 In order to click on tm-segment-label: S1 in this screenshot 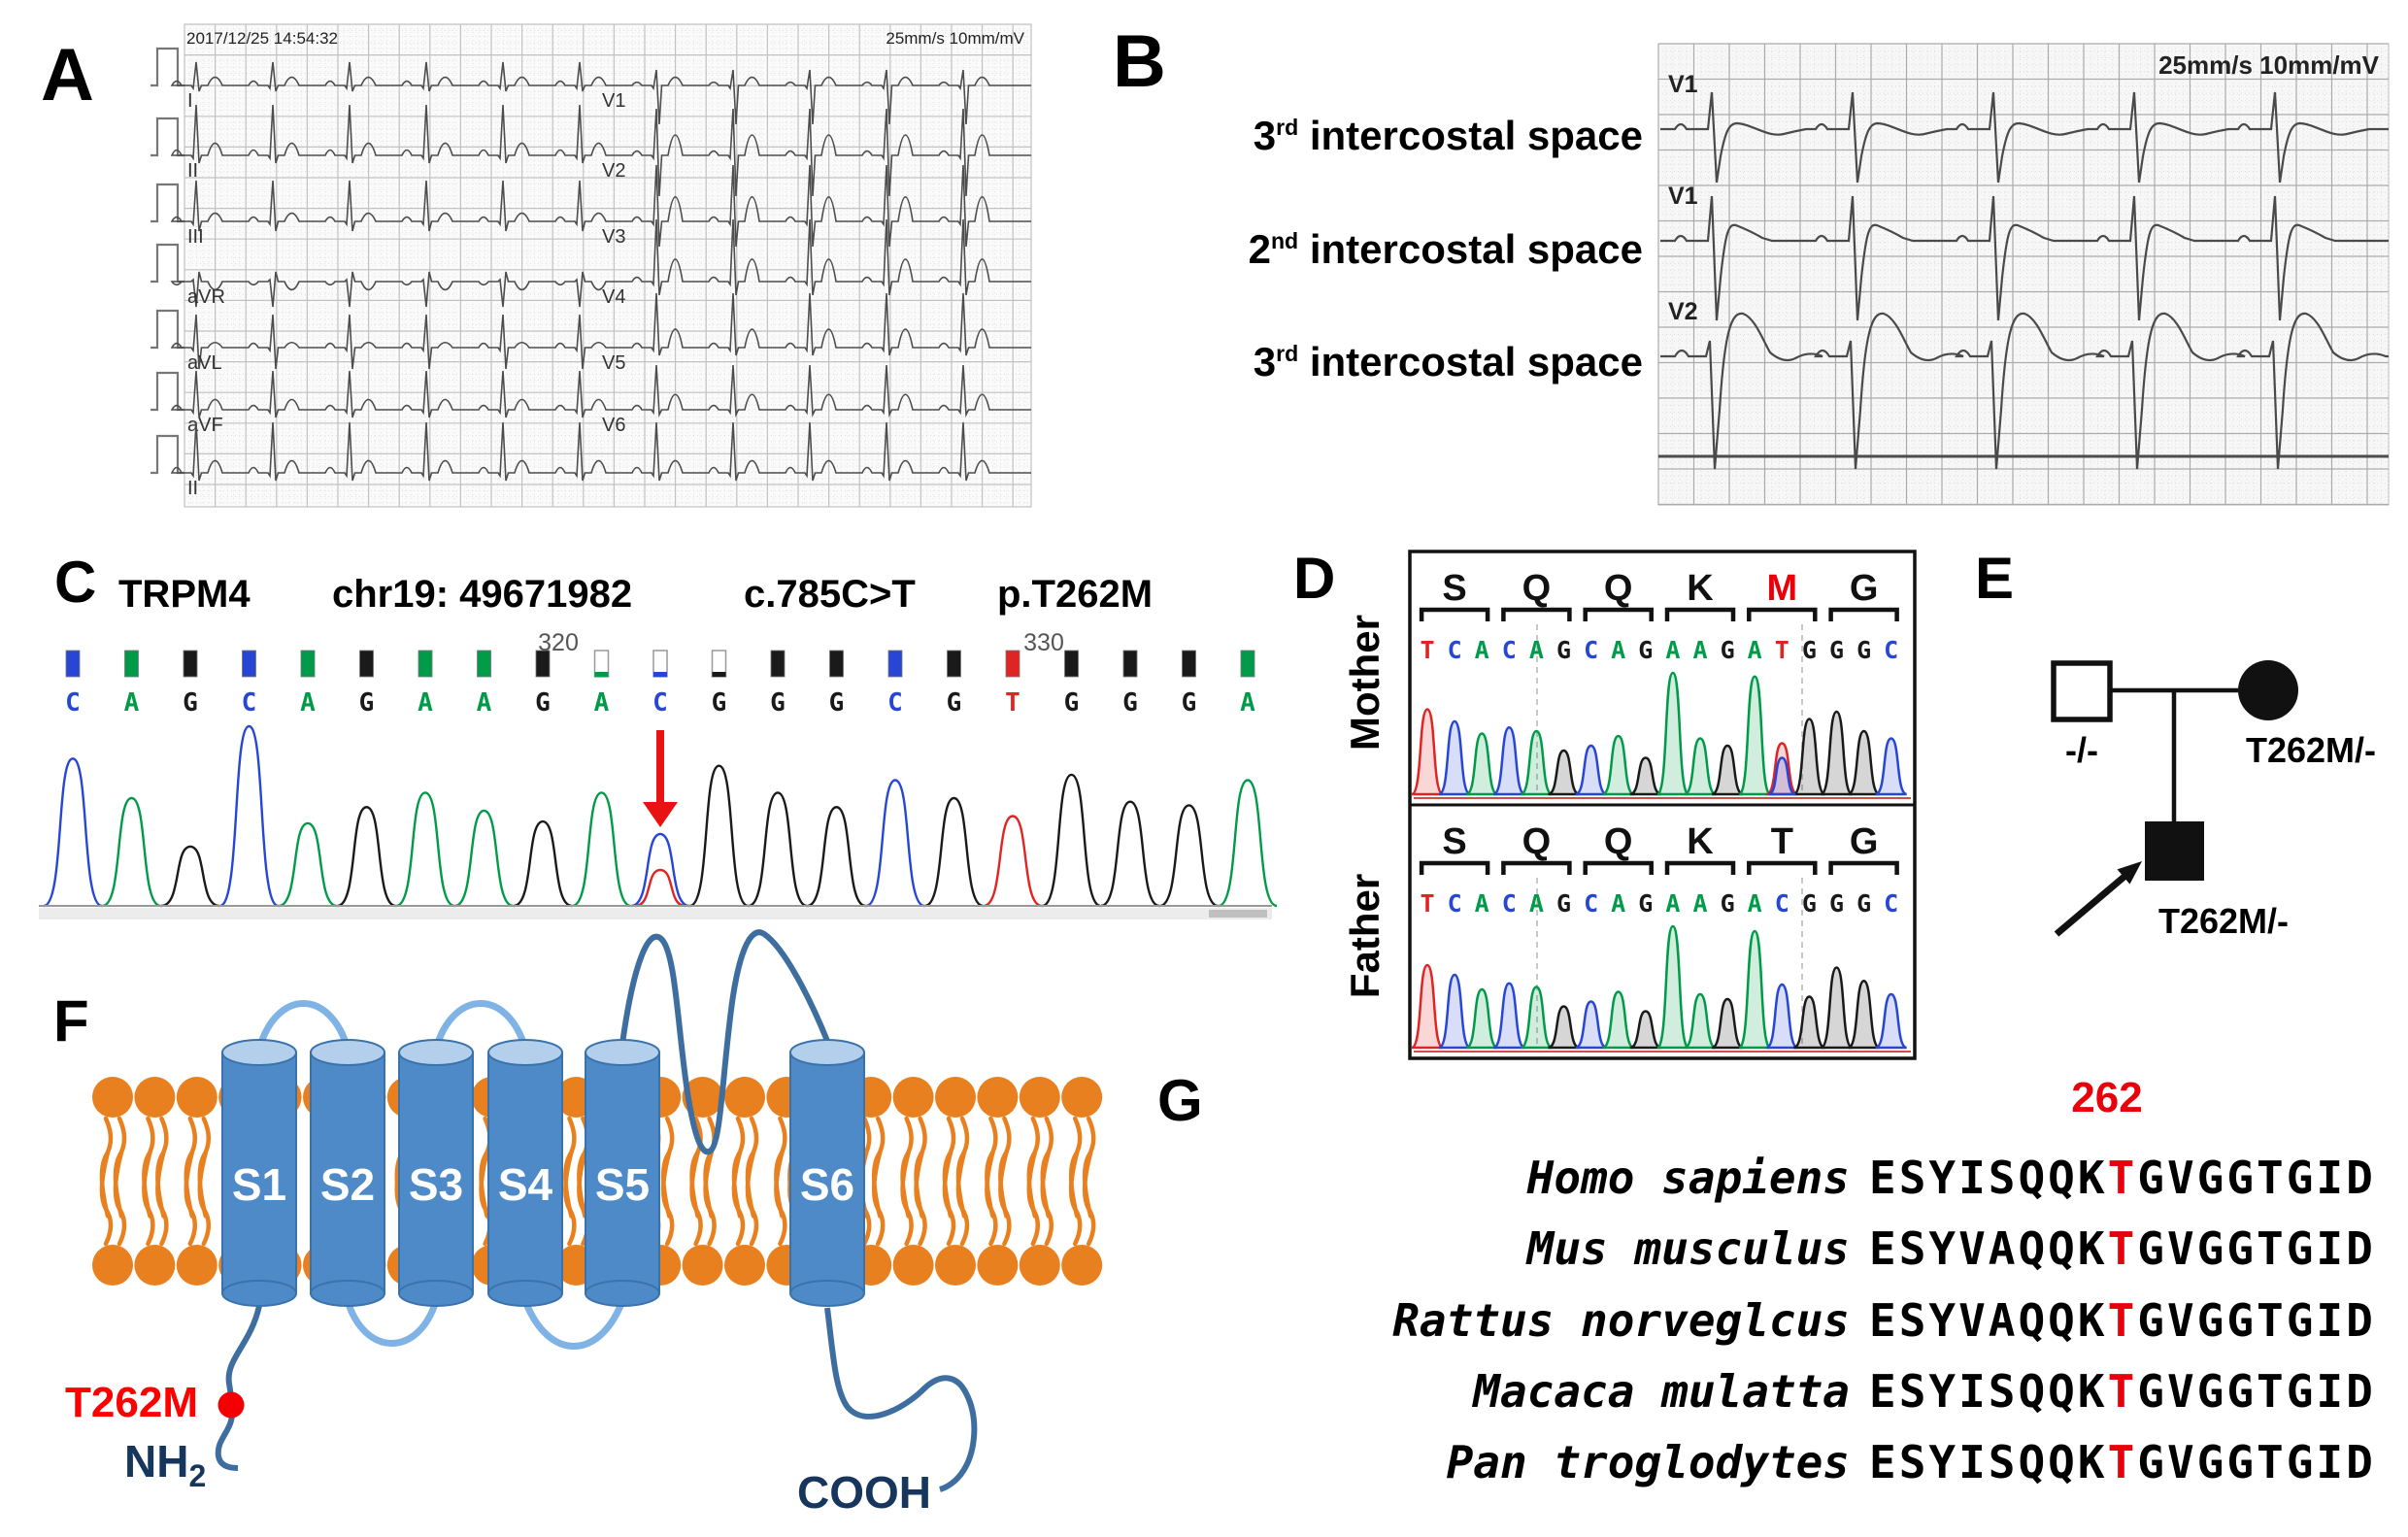, I will do `click(259, 1184)`.